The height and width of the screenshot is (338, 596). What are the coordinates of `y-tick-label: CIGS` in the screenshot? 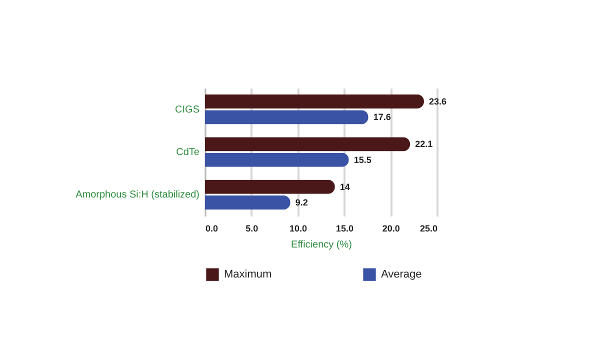 It's located at (187, 110).